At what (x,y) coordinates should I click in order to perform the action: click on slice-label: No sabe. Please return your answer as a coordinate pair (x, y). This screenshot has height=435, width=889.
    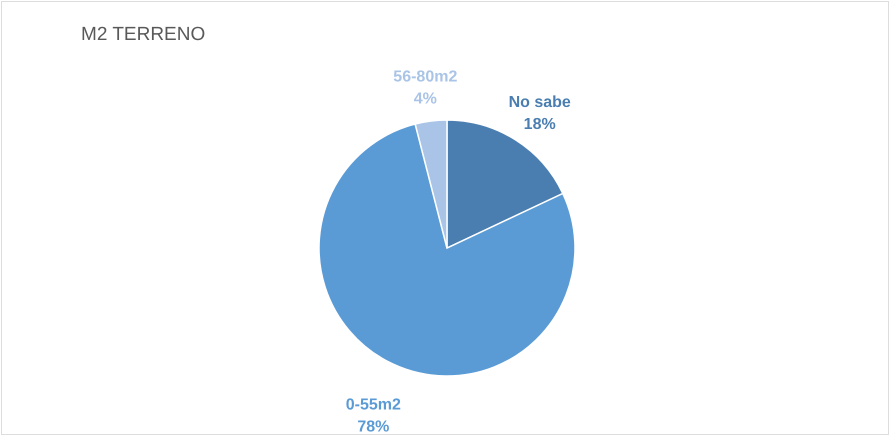
    Looking at the image, I should click on (539, 102).